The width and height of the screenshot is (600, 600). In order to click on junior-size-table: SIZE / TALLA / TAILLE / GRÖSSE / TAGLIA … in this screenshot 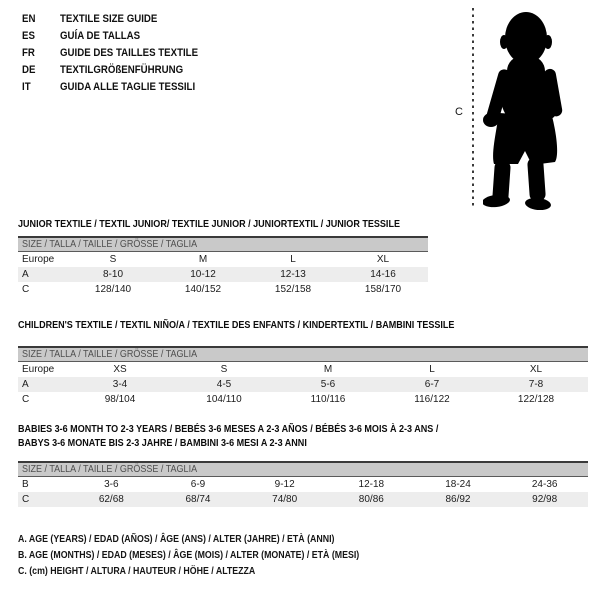, I will do `click(223, 266)`.